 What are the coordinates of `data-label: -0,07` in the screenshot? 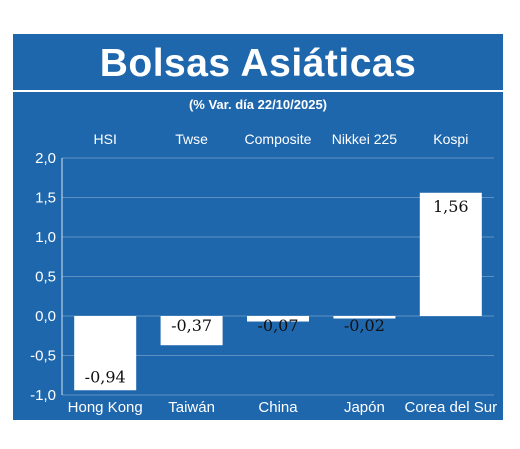 It's located at (277, 325).